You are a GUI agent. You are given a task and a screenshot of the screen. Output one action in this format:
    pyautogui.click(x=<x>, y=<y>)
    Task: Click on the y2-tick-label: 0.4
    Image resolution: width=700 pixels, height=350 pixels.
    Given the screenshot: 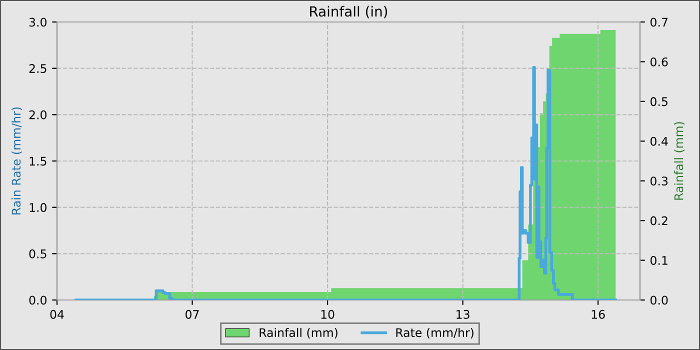 What is the action you would take?
    pyautogui.click(x=659, y=141)
    